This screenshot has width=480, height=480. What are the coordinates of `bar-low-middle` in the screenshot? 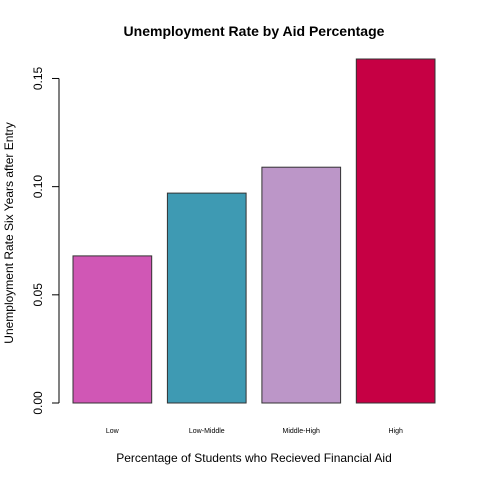 It's located at (206, 298).